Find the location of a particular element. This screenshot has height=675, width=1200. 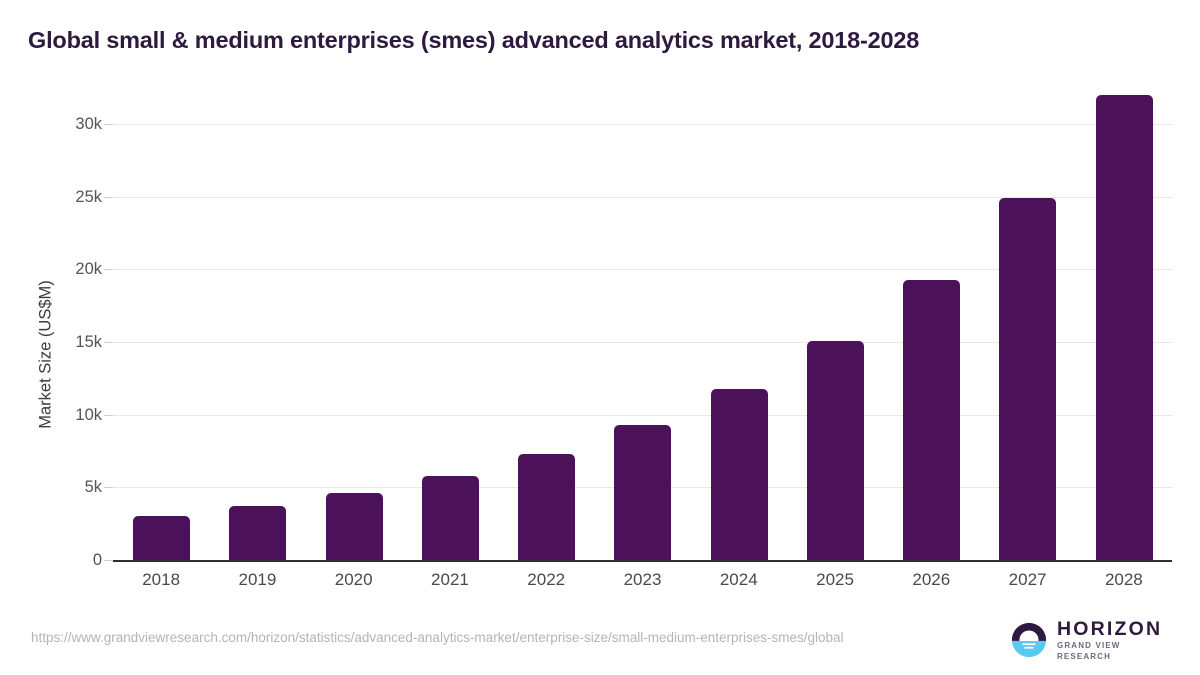

bar-2026 is located at coordinates (932, 419).